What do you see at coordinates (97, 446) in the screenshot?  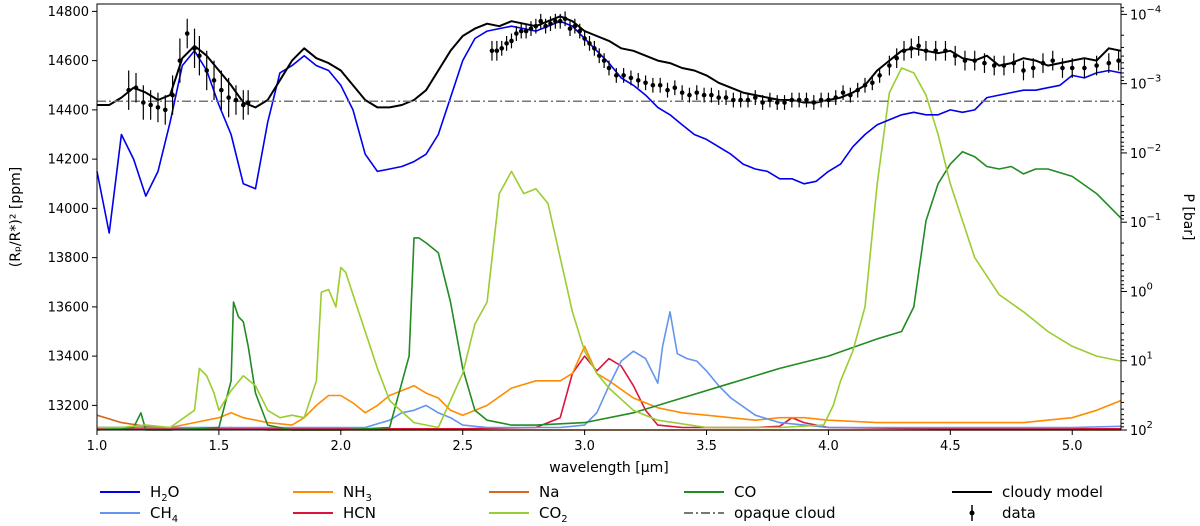 I see `x-tick-label: 1.0` at bounding box center [97, 446].